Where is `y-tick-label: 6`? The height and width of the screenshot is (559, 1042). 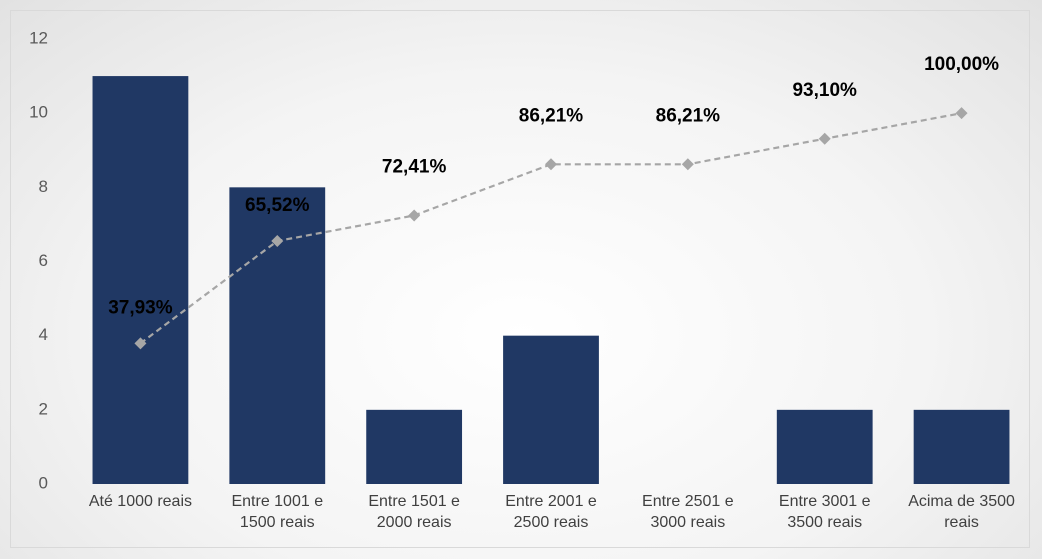 y-tick-label: 6 is located at coordinates (43, 260).